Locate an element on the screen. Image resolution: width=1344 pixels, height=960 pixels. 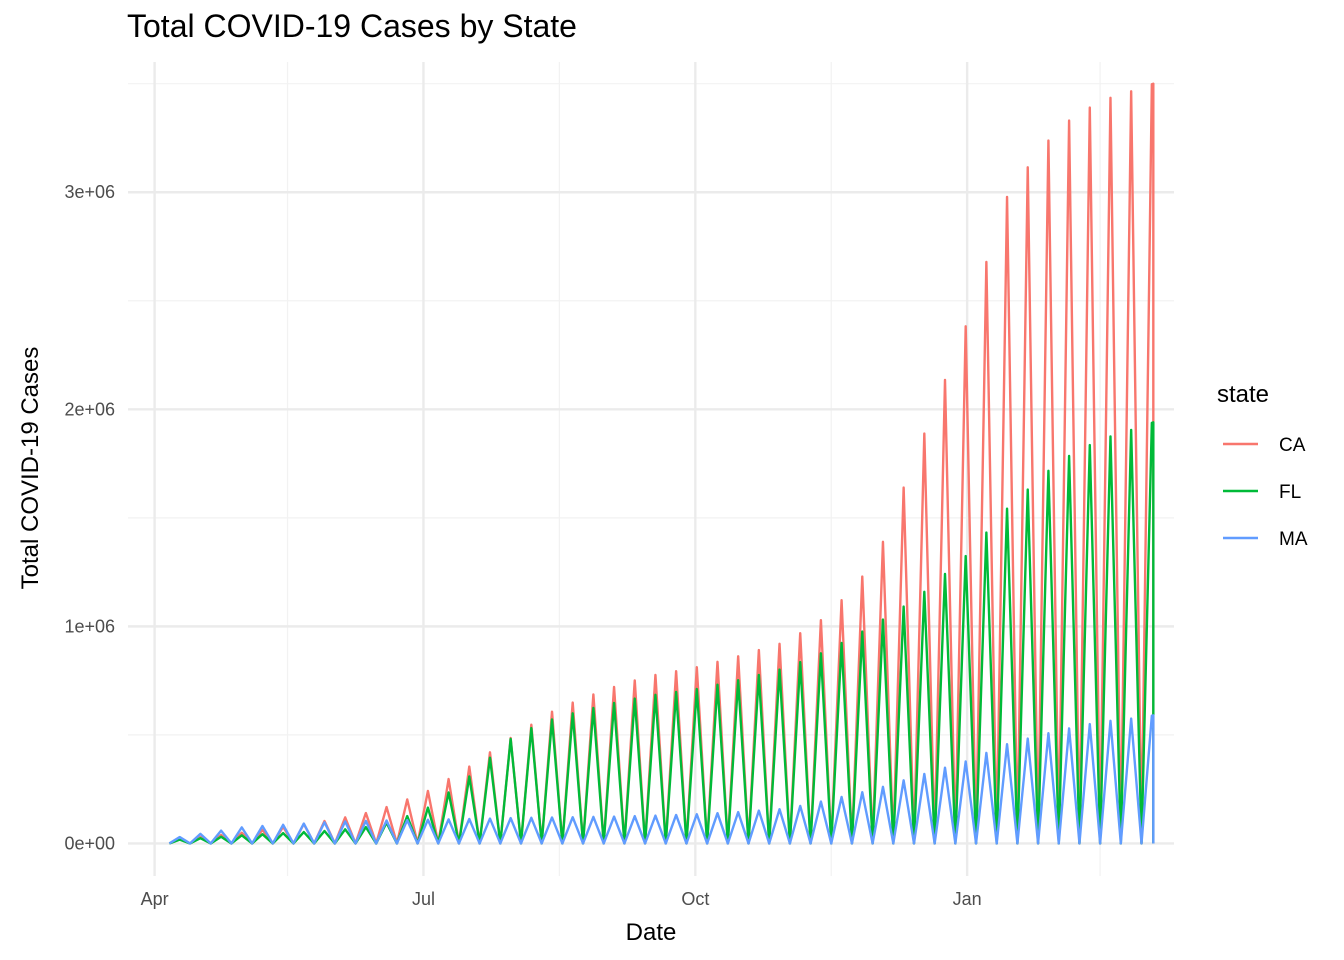
y-tick-labels: 0e+00 1e+06 2e+06 3e+06 is located at coordinates (89, 517).